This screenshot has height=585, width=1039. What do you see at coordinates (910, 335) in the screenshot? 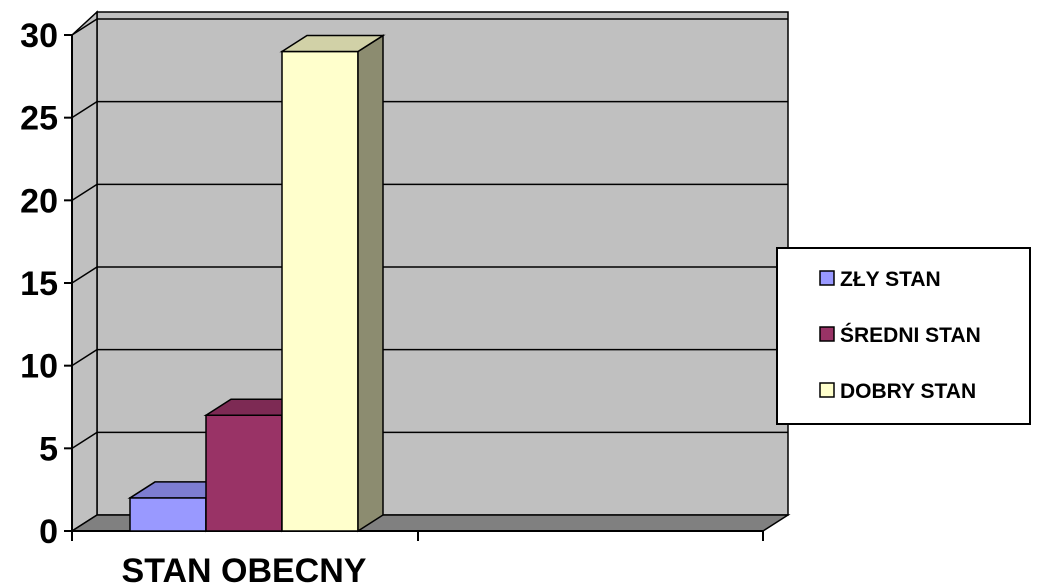
I see `legend-label: ŚREDNI STAN` at bounding box center [910, 335].